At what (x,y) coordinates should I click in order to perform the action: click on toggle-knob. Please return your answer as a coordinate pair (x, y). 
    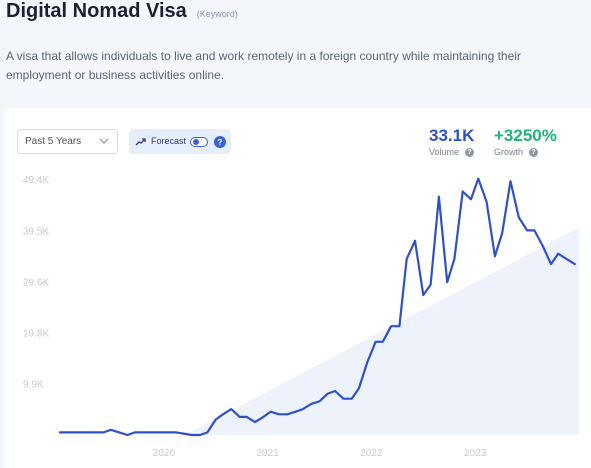
    Looking at the image, I should click on (196, 142).